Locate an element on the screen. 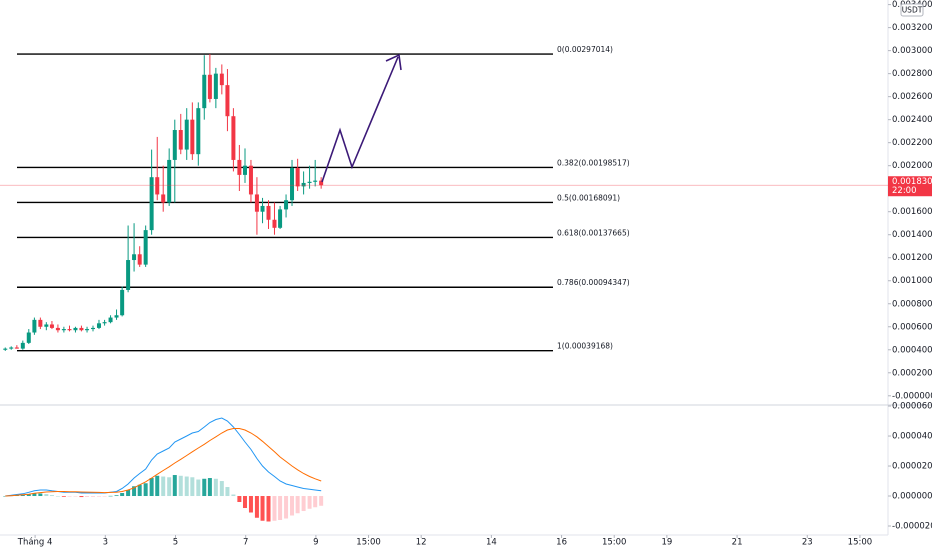  y-tick-label: 0.00002000 is located at coordinates (912, 467).